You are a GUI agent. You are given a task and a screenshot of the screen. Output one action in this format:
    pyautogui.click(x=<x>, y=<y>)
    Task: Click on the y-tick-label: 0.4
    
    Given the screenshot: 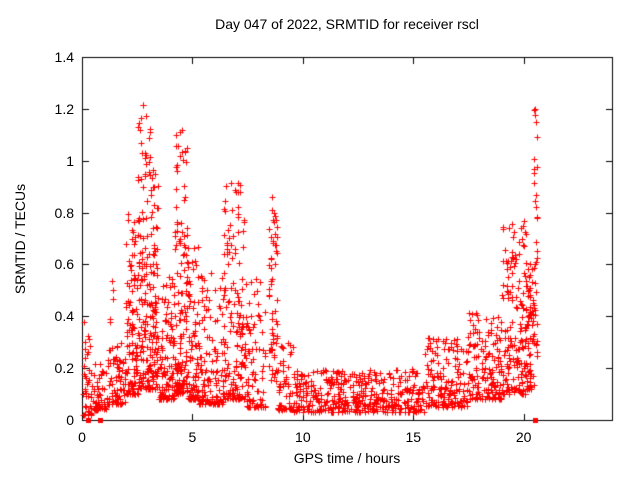 What is the action you would take?
    pyautogui.click(x=64, y=316)
    